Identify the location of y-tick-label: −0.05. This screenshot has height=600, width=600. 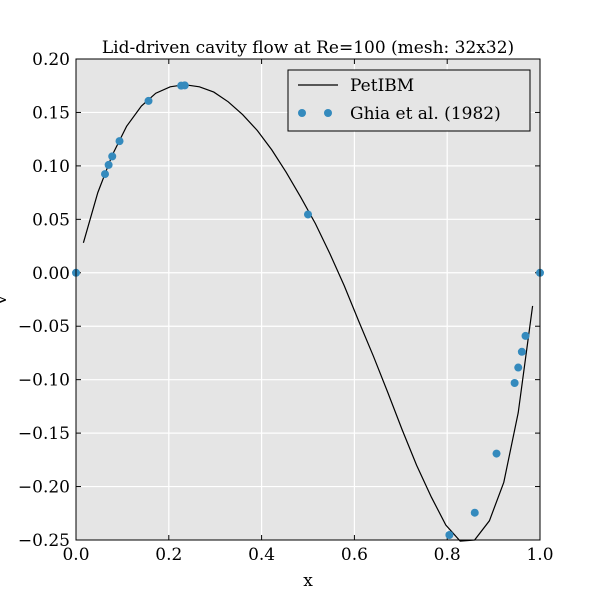
(44, 327).